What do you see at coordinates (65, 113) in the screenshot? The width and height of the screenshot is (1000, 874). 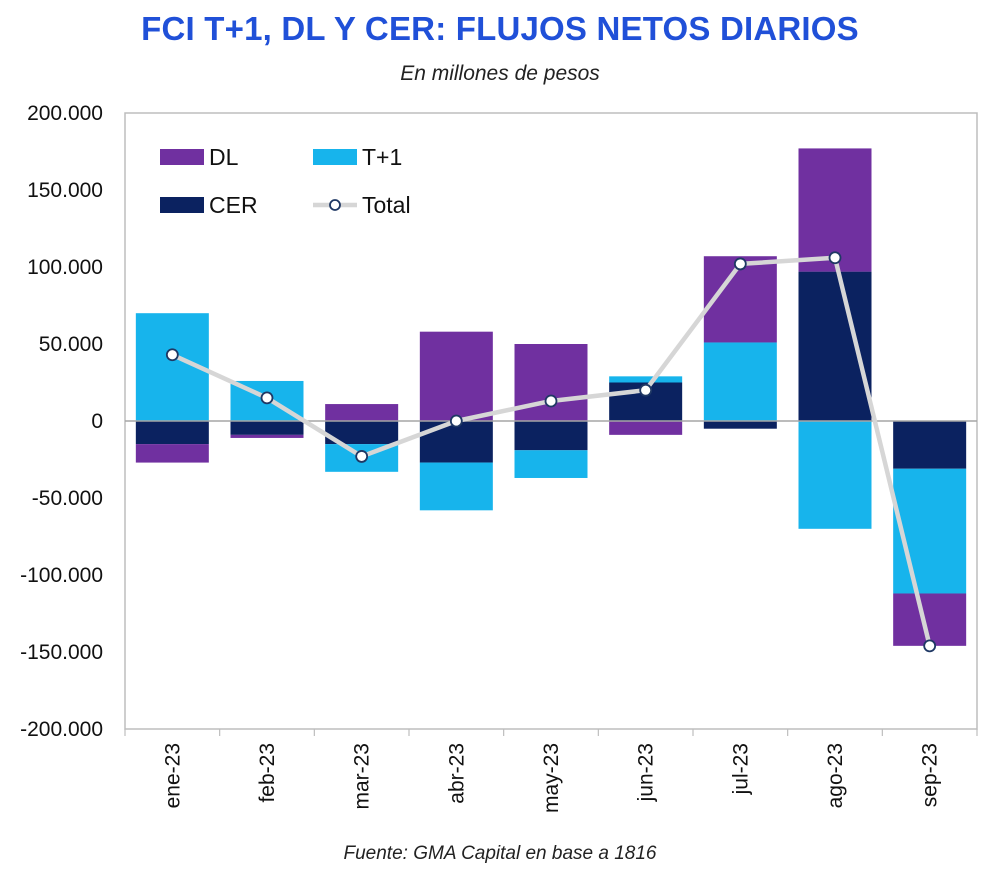 I see `y-tick-label: 200.000` at bounding box center [65, 113].